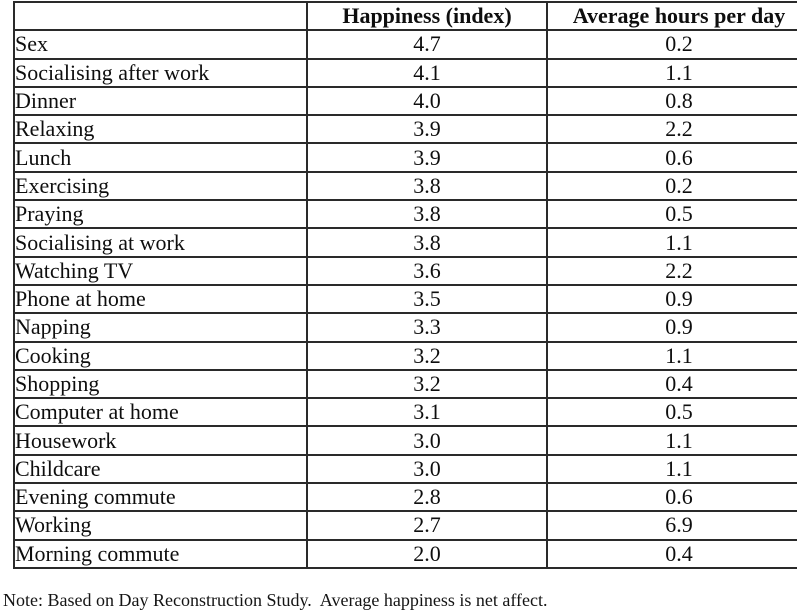 The width and height of the screenshot is (797, 615). Describe the element at coordinates (160, 299) in the screenshot. I see `activity-cell: Phone at home` at that location.